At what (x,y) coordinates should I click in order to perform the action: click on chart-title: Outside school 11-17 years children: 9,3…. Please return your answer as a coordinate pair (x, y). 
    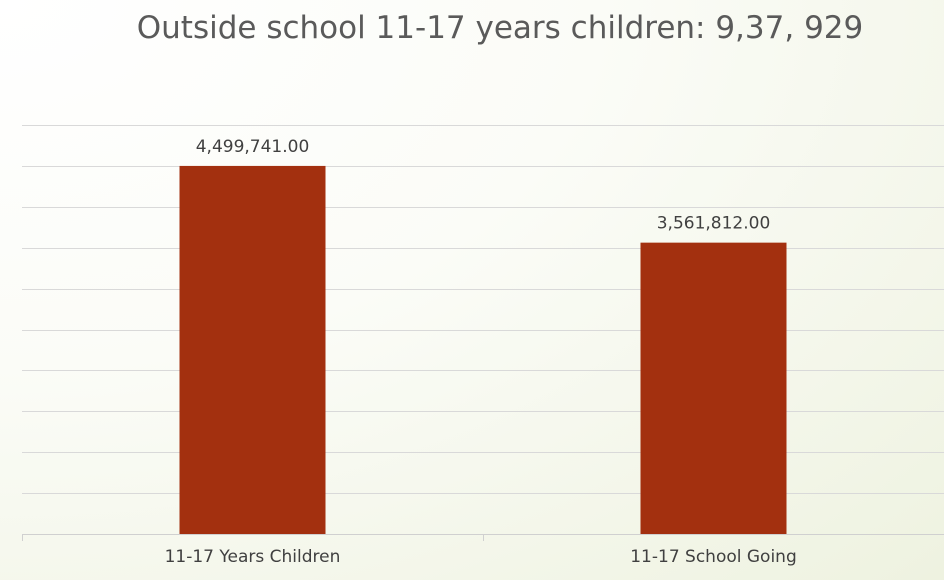
    Looking at the image, I should click on (500, 28).